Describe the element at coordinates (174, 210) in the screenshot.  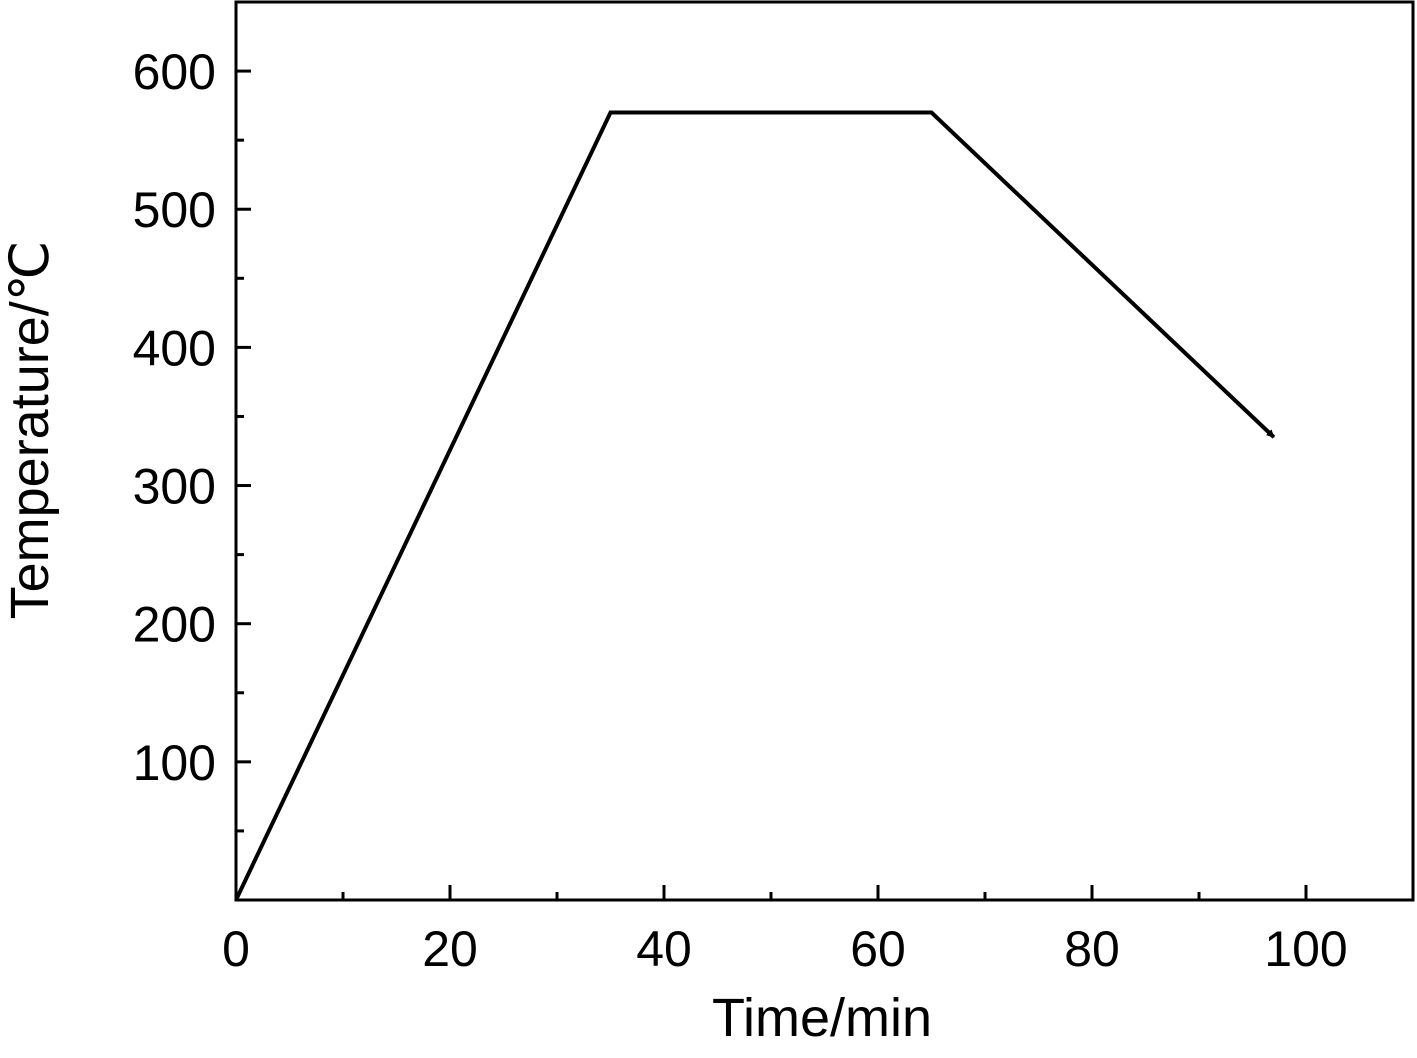
I see `y-tick-label: 500` at that location.